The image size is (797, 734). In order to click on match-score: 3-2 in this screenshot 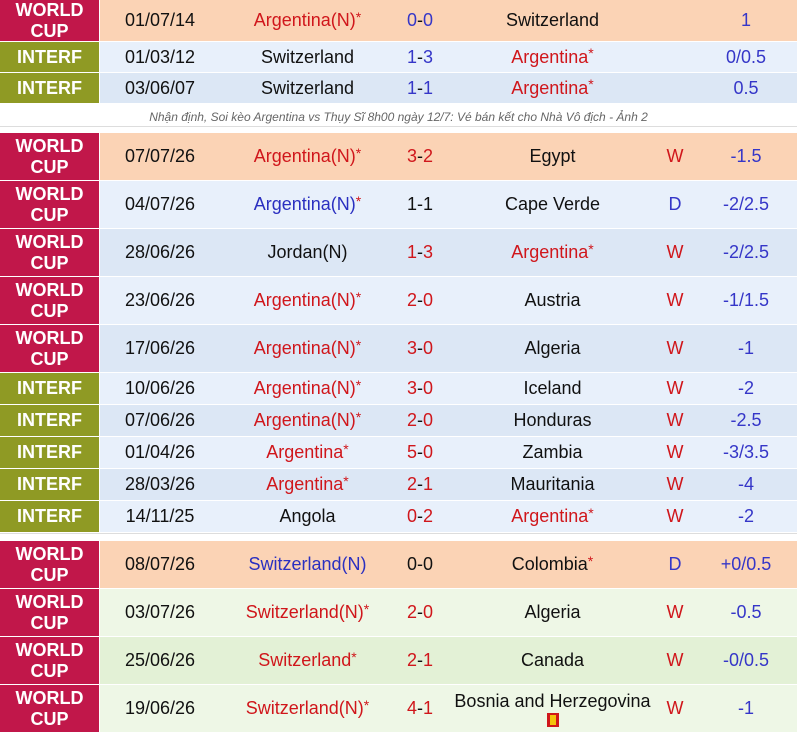, I will do `click(420, 156)`.